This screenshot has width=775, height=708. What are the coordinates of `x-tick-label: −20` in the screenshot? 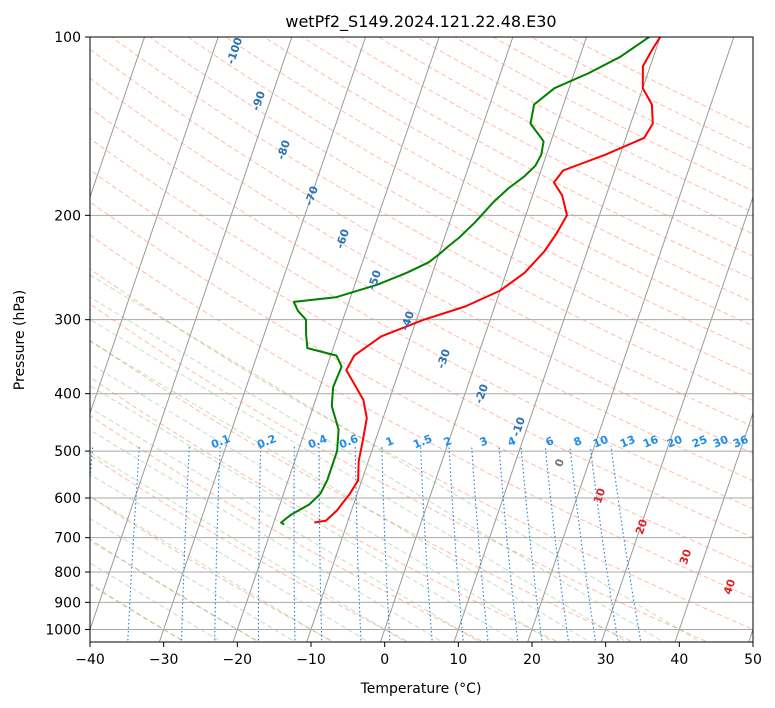 It's located at (238, 660).